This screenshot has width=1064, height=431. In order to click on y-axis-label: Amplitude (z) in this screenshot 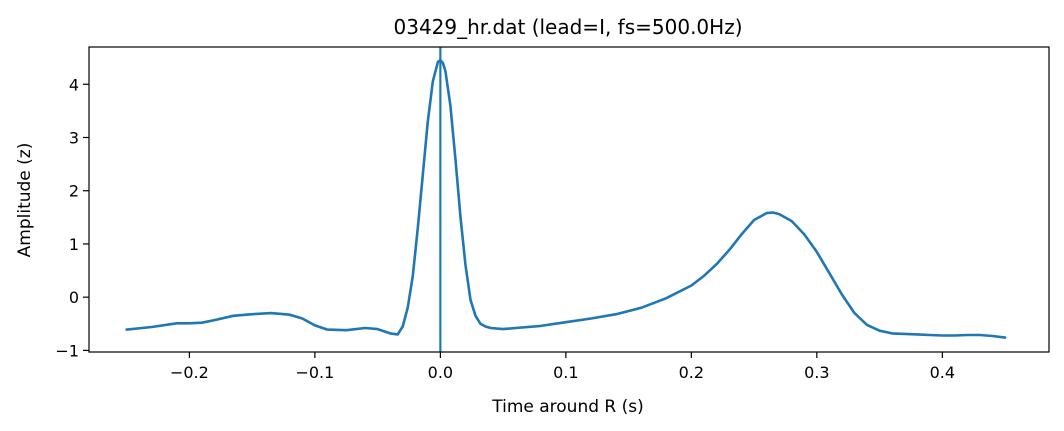, I will do `click(25, 200)`.